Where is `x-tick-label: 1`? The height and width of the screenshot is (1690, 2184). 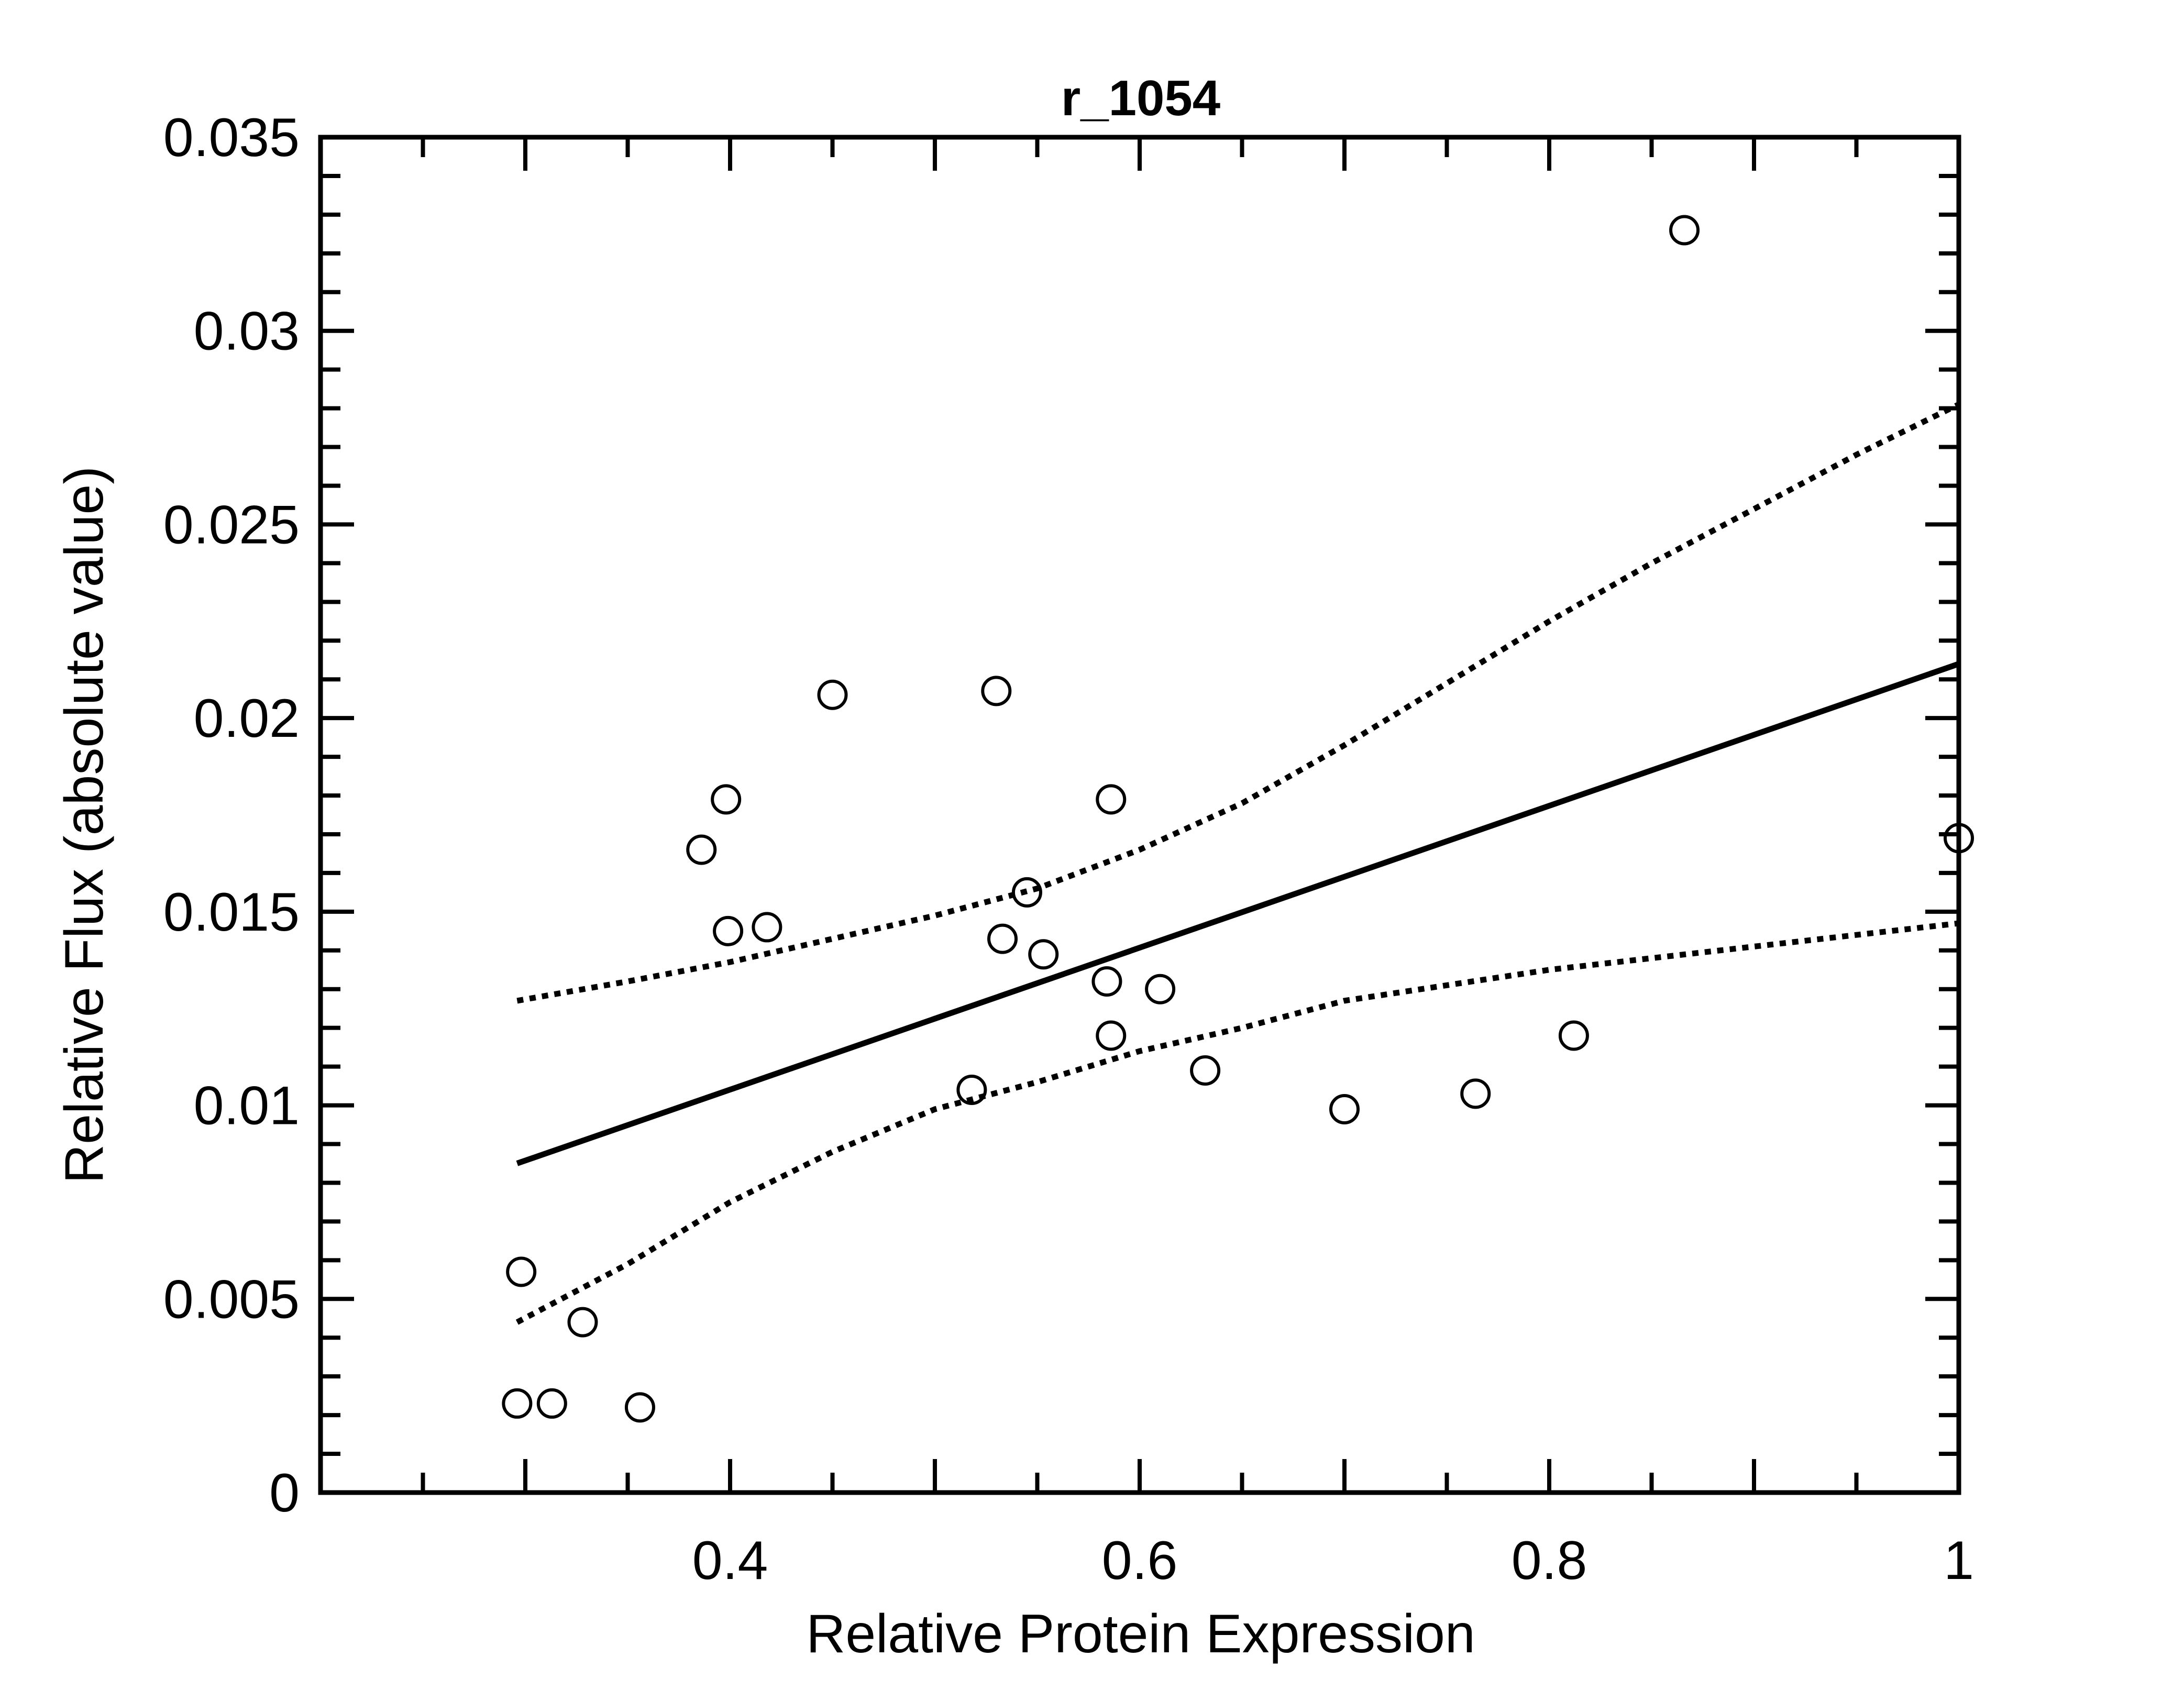
x-tick-label: 1 is located at coordinates (1959, 1560).